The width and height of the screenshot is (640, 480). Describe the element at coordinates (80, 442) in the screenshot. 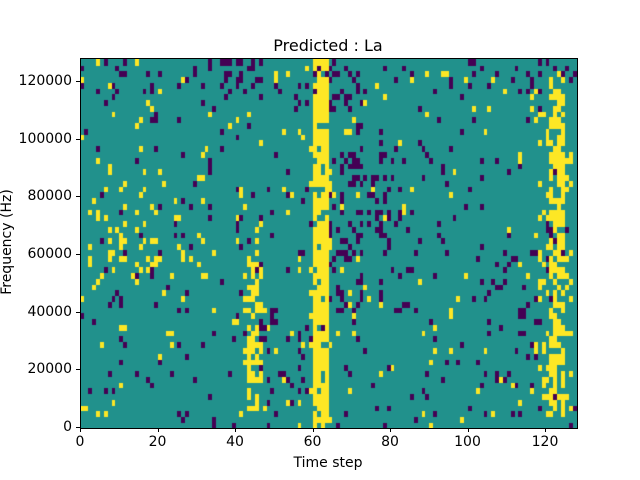

I see `x-tick-label: 0` at that location.